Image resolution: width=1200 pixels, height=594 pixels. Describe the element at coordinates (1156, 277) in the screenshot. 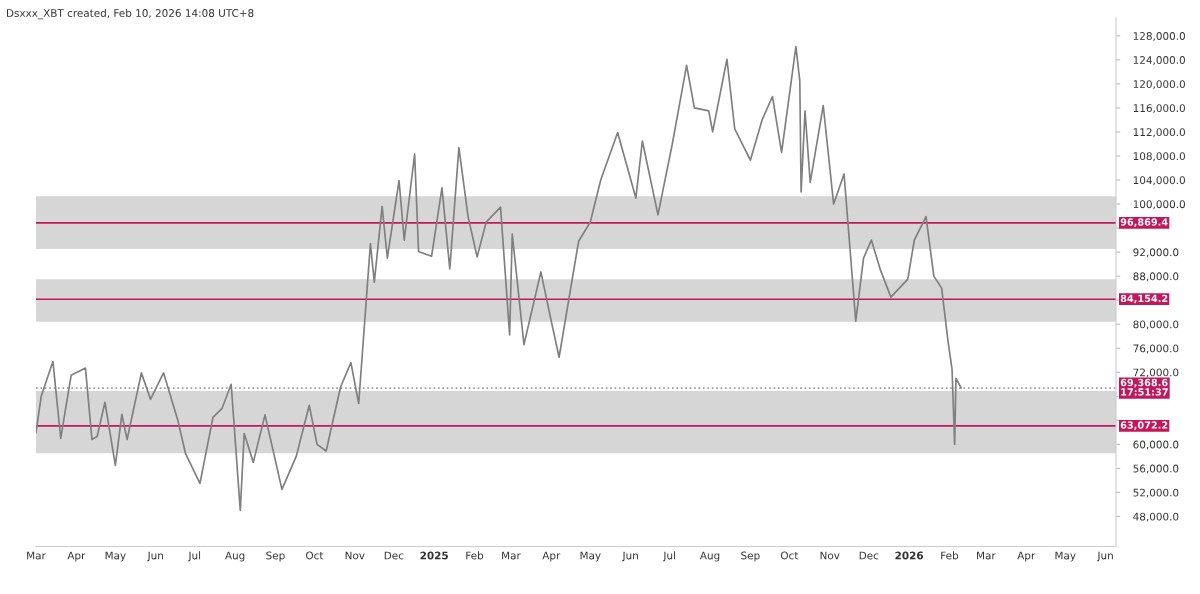

I see `y-tick-label: 88,000.0` at that location.